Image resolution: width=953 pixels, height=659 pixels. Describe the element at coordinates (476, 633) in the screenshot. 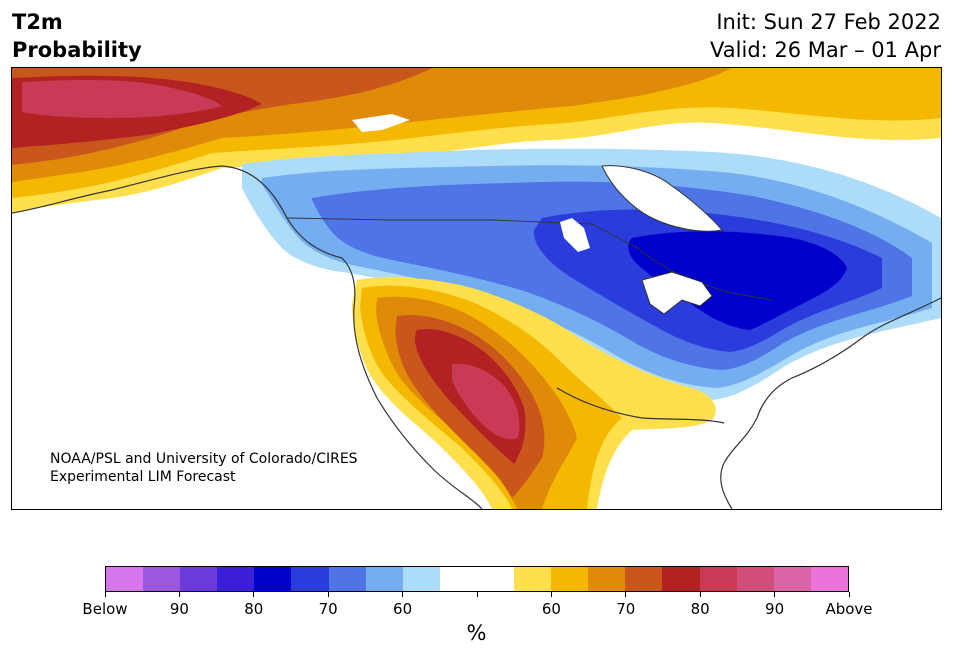

I see `colorbar-unit-label: %` at that location.